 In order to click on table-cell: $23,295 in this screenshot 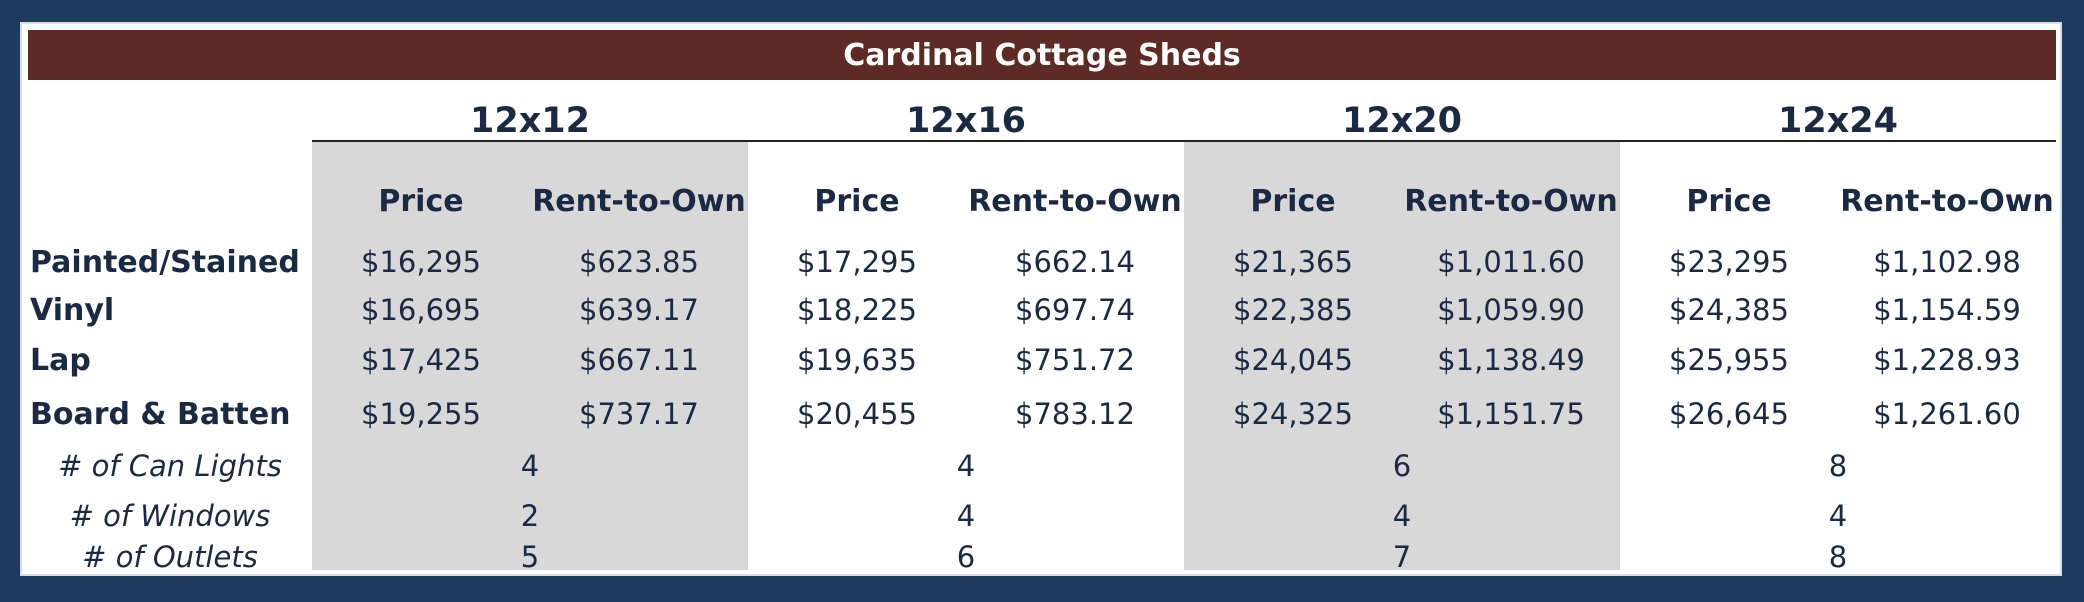, I will do `click(1729, 262)`.